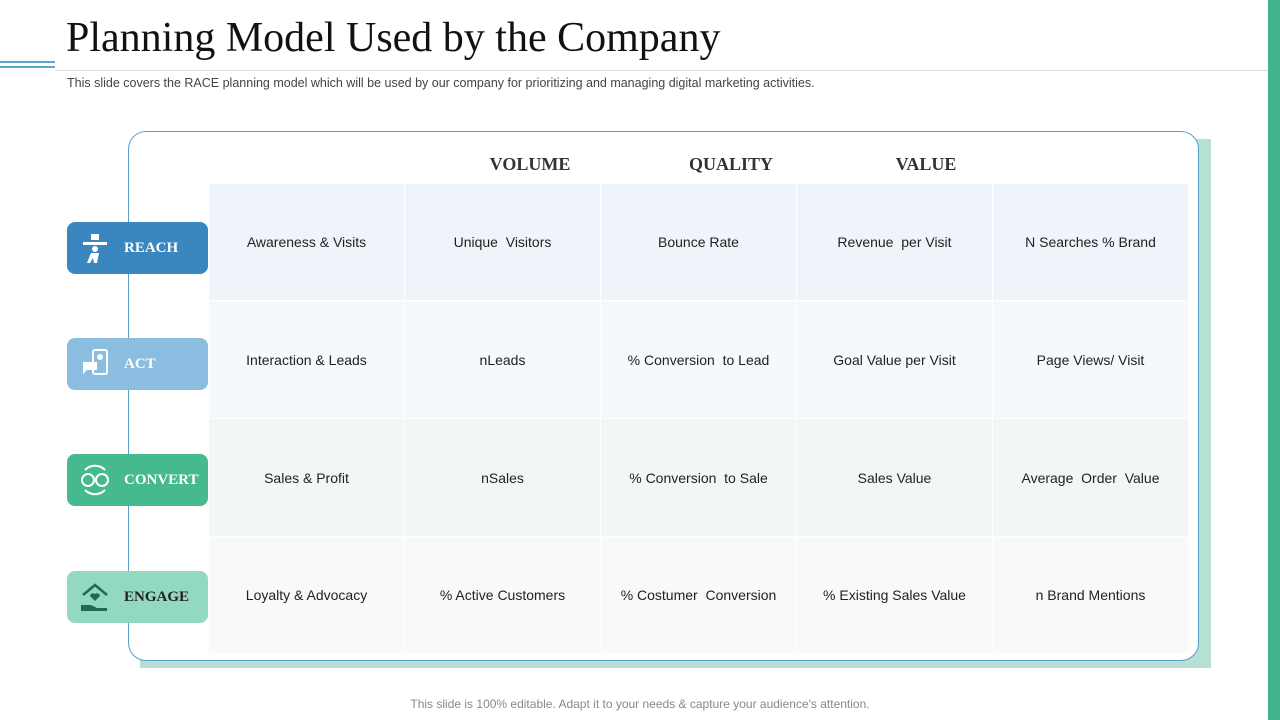  I want to click on table-cell: Goal Value per Visit, so click(895, 360).